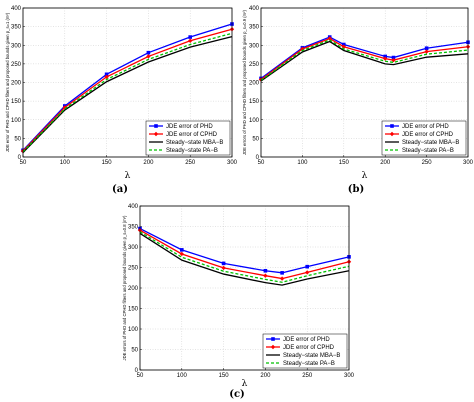 This screenshot has height=402, width=474. What do you see at coordinates (356, 189) in the screenshot?
I see `panel-label: (b)` at bounding box center [356, 189].